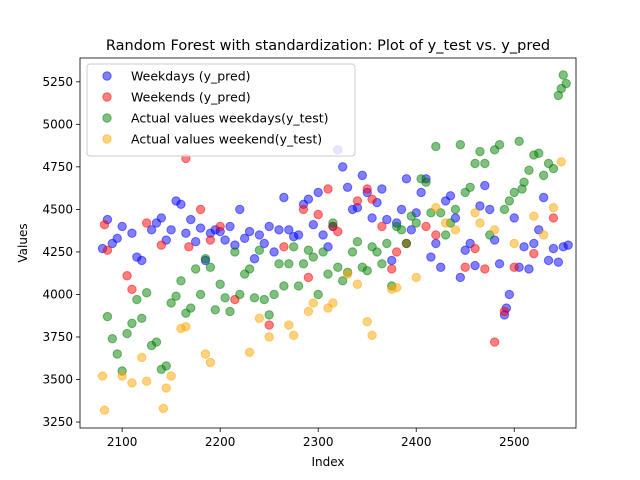 The width and height of the screenshot is (640, 480). I want to click on x-tick-label: 2200, so click(220, 442).